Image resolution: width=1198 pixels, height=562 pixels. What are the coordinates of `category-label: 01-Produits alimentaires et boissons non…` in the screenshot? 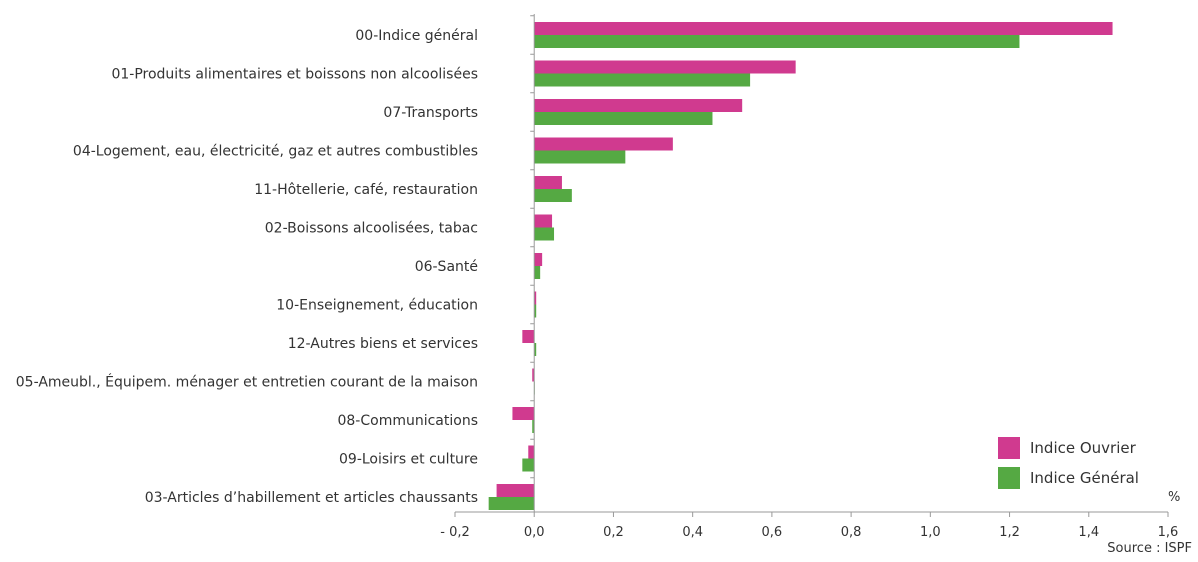 It's located at (294, 75).